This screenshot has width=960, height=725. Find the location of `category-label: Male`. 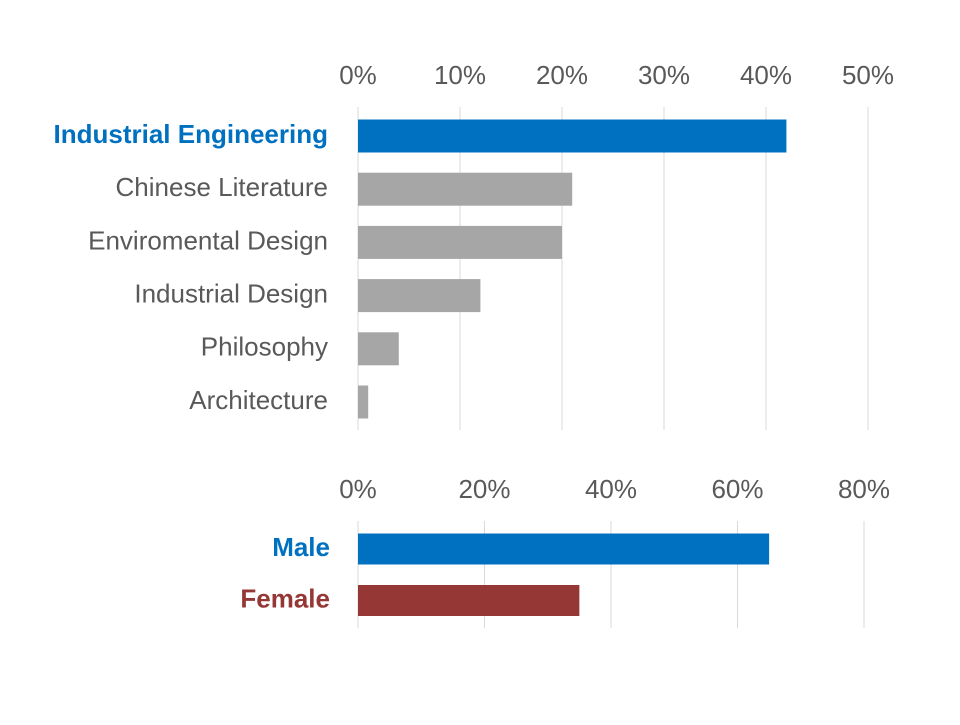

category-label: Male is located at coordinates (301, 547).